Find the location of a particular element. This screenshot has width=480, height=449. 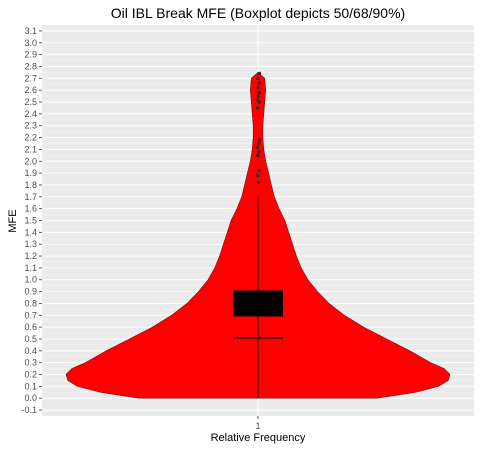

y-tick-label: 3.0 is located at coordinates (30, 43).